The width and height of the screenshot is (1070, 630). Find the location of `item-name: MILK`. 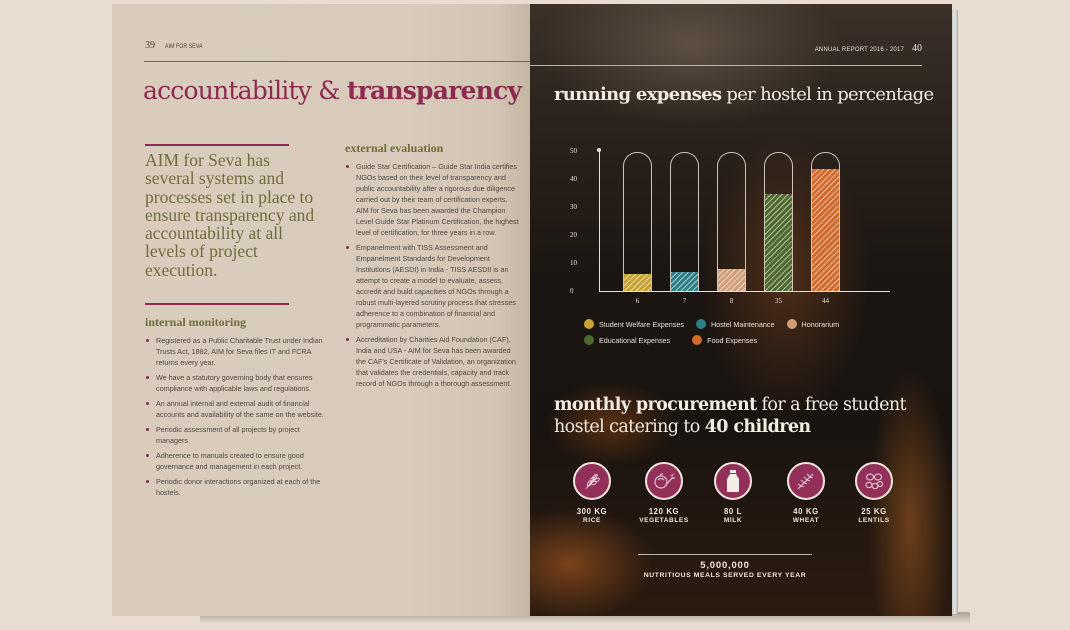

item-name: MILK is located at coordinates (733, 520).